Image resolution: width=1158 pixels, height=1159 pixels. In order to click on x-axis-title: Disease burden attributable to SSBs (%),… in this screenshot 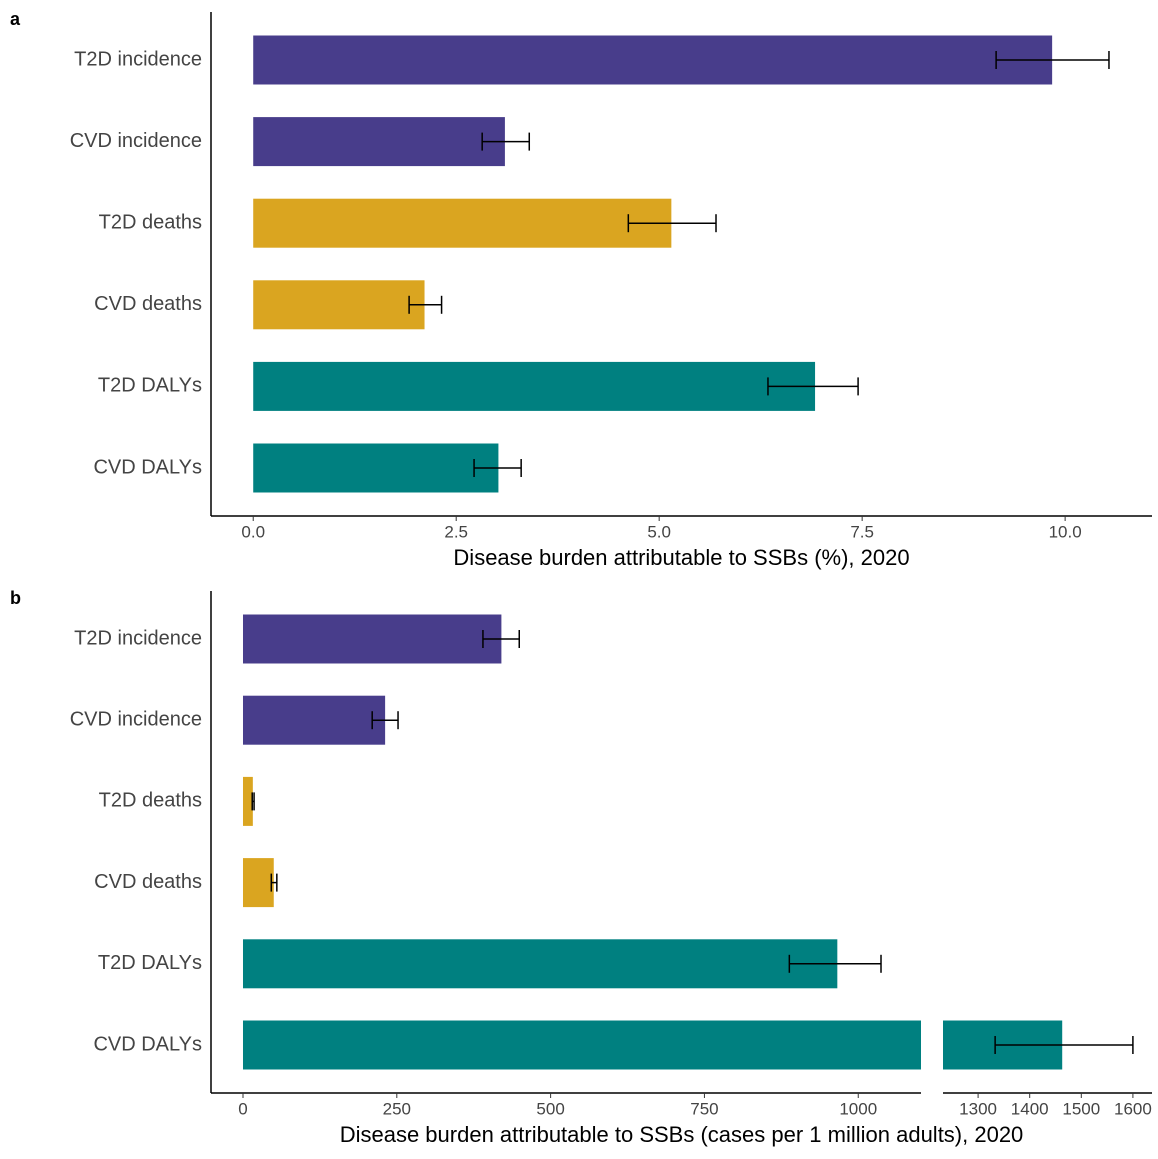, I will do `click(681, 557)`.